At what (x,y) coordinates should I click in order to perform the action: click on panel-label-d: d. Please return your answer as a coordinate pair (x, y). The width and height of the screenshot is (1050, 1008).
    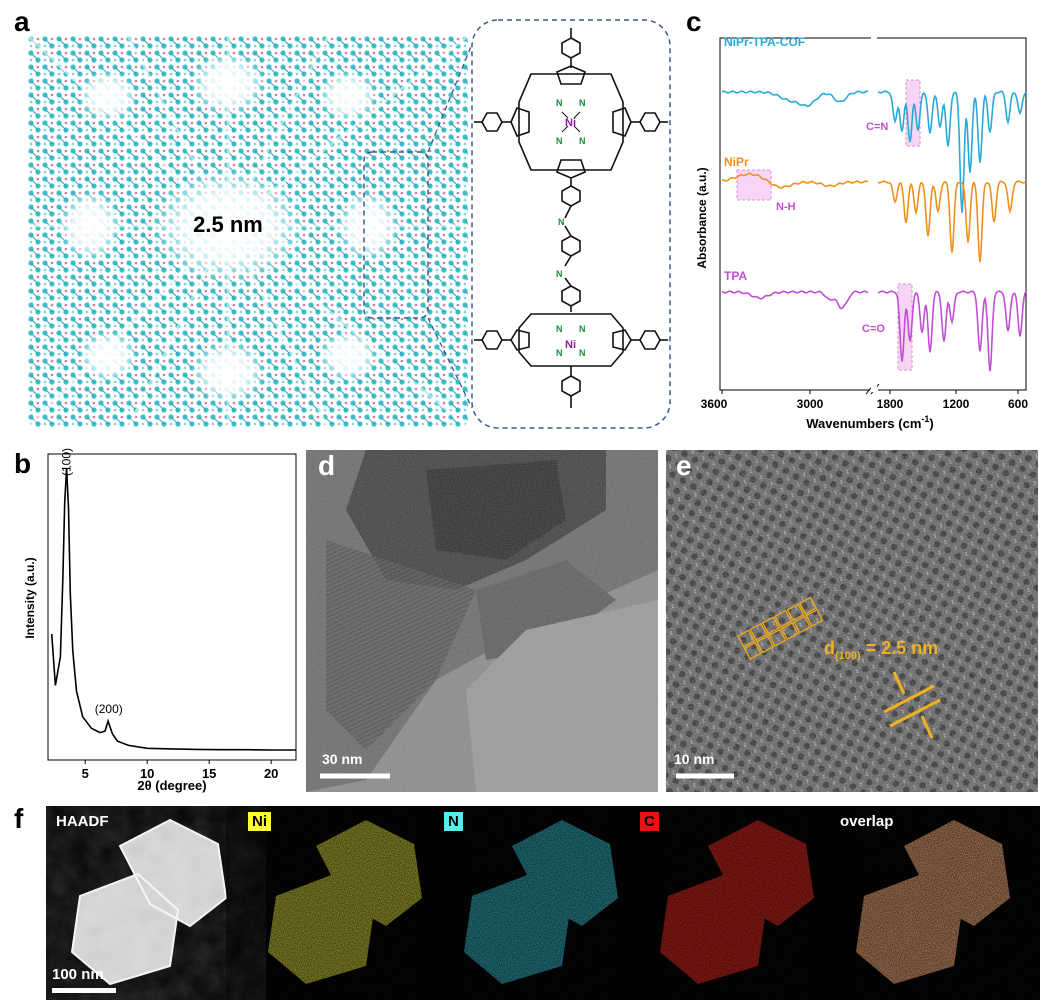
    Looking at the image, I should click on (327, 465).